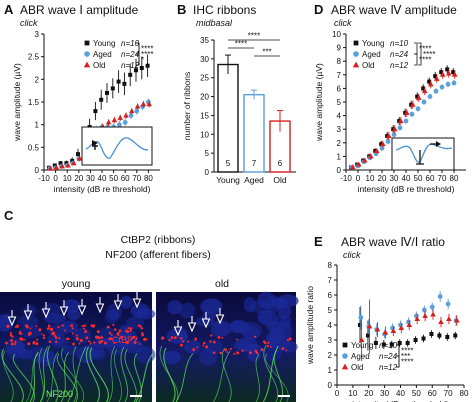 The height and width of the screenshot is (402, 474). Describe the element at coordinates (204, 40) in the screenshot. I see `y-tick-label: 35` at that location.